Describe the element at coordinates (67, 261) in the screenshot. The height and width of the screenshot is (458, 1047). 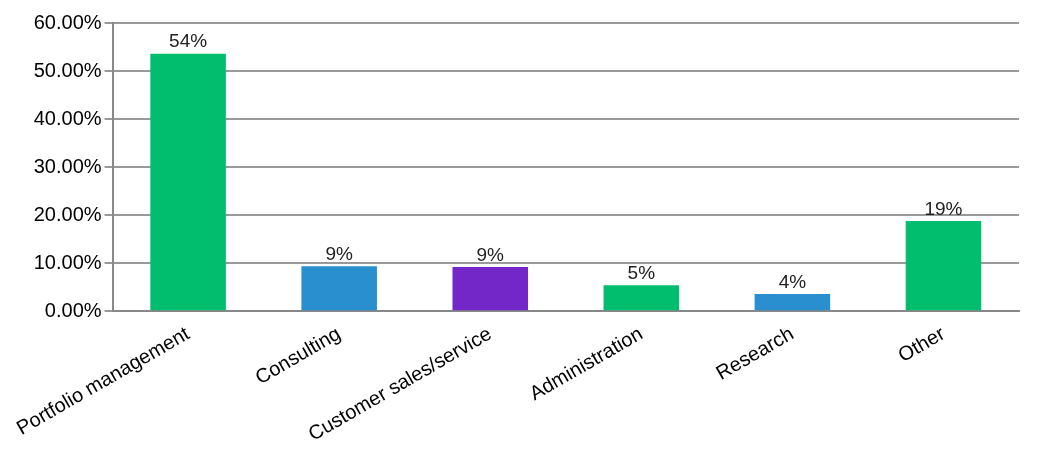
I see `y-tick-label: 10.00%` at that location.